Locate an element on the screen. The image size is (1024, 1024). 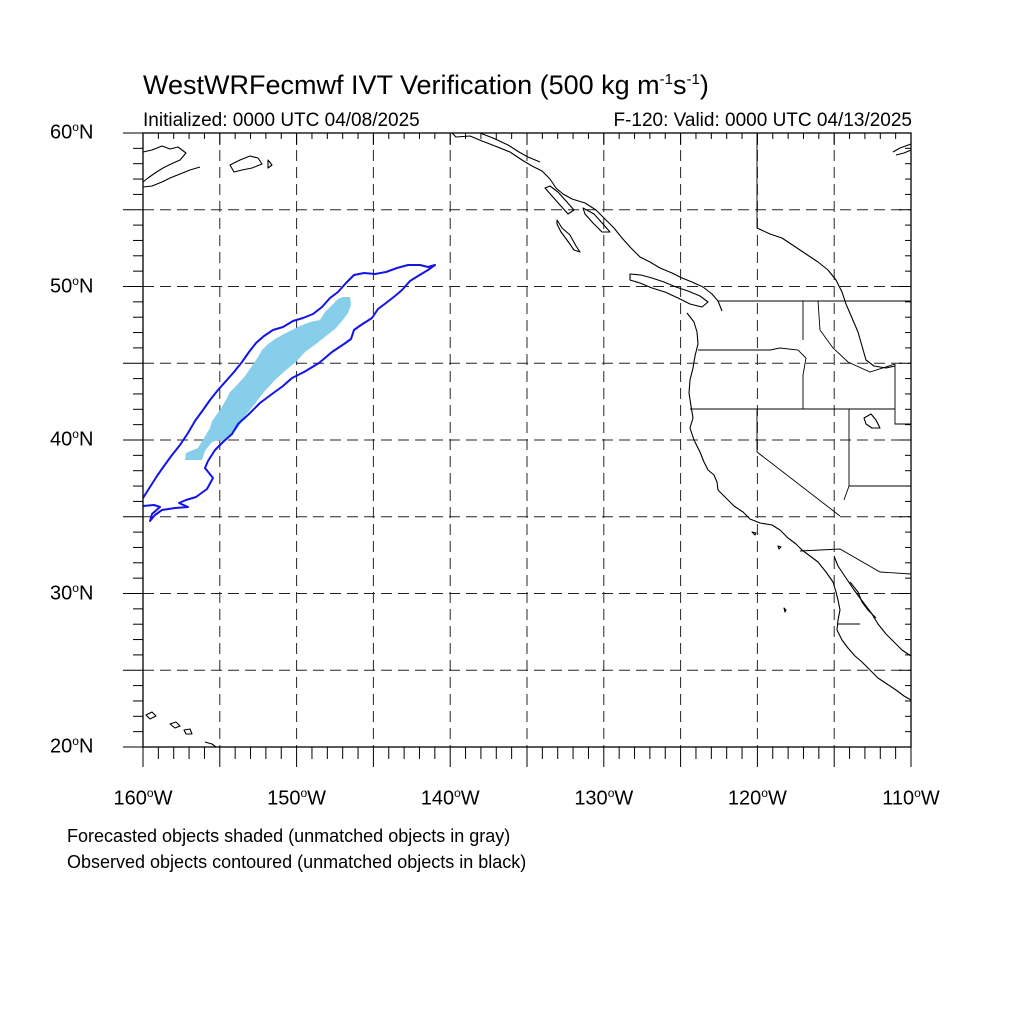
lon-label-number: 140 is located at coordinates (437, 798).